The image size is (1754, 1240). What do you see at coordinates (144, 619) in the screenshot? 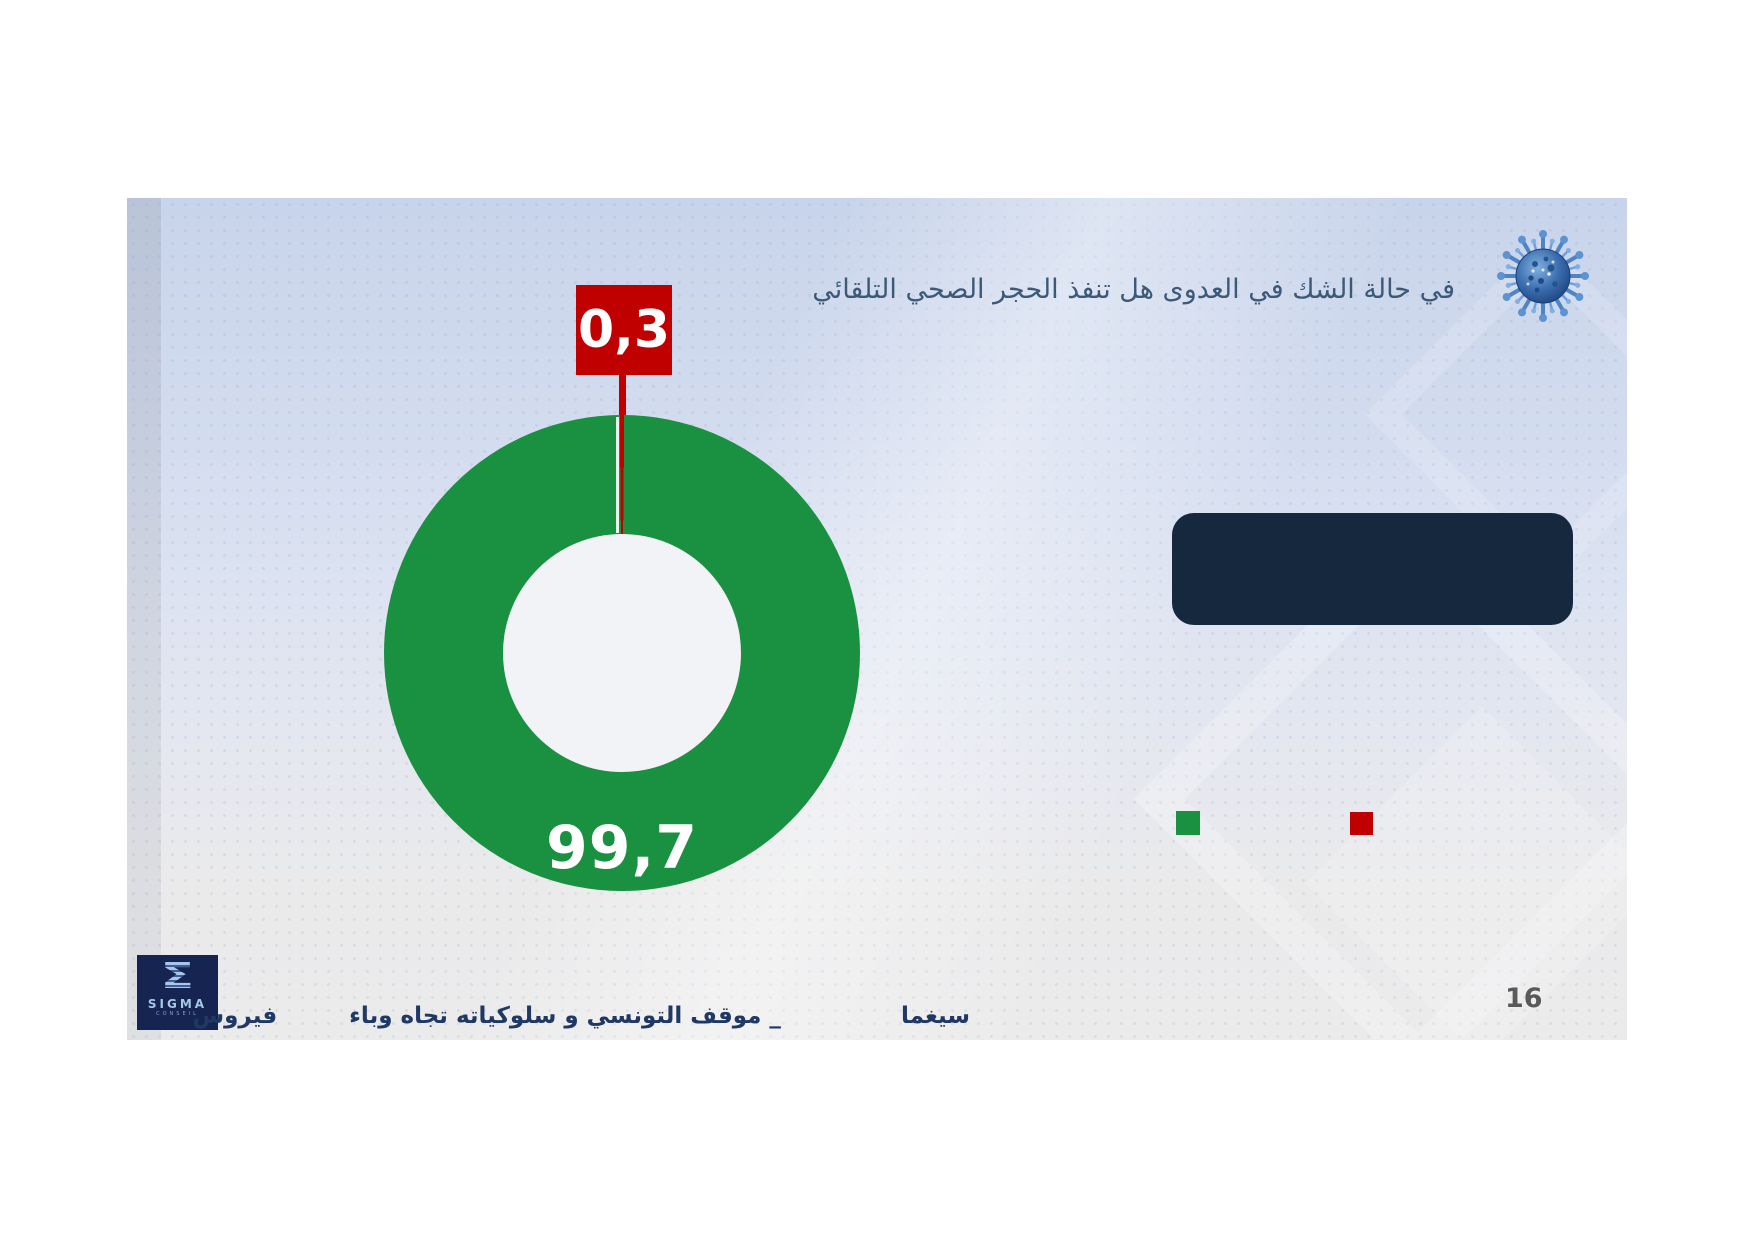
I see `left-edge-strip` at bounding box center [144, 619].